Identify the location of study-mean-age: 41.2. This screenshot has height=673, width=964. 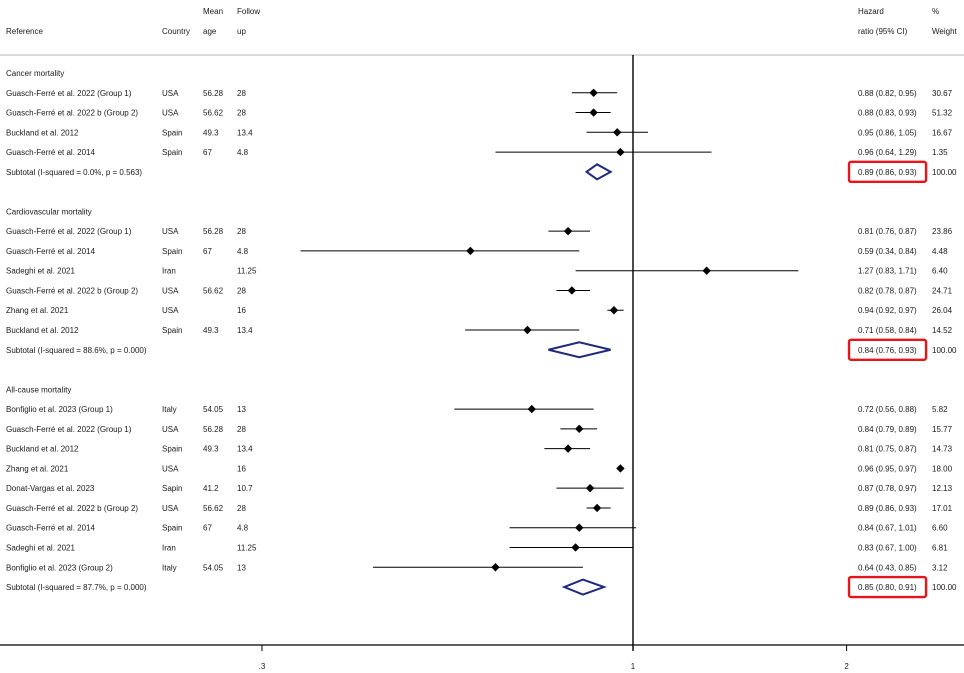
(211, 488).